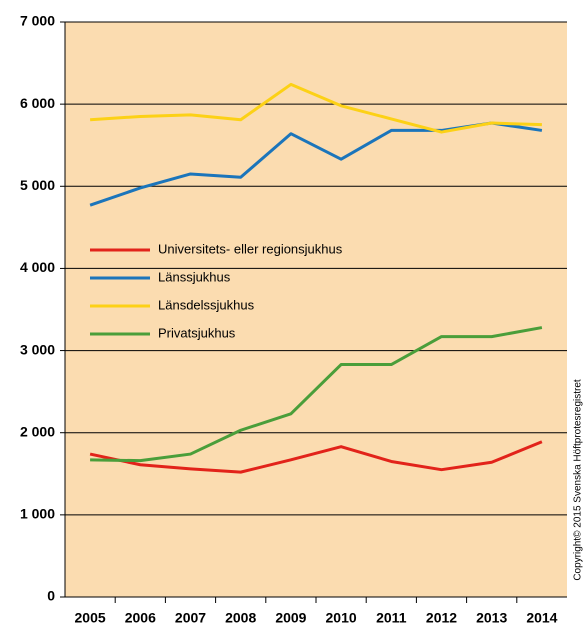 The image size is (587, 632). What do you see at coordinates (341, 618) in the screenshot?
I see `x-tick-label: 2010` at bounding box center [341, 618].